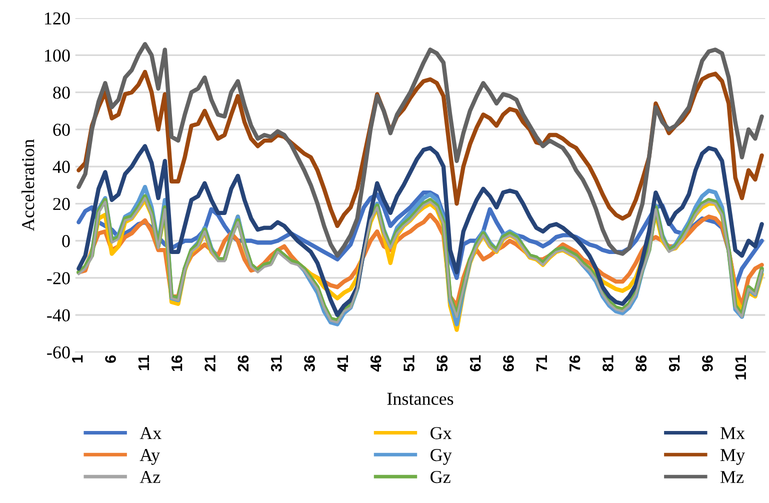 The image size is (769, 503). Describe the element at coordinates (309, 363) in the screenshot. I see `x-tick-label: 36` at that location.